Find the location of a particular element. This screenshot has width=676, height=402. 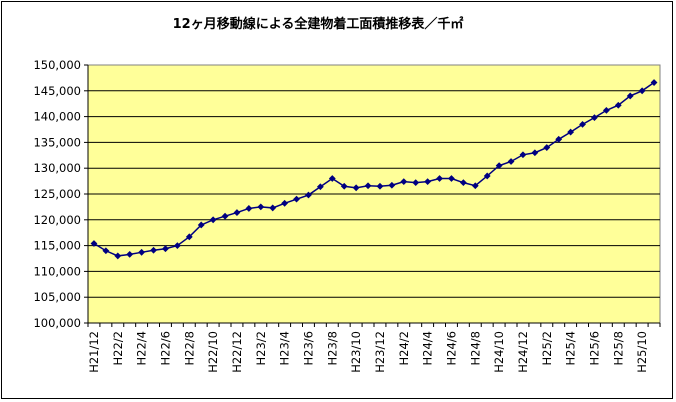

y-tick-label: 145,000 is located at coordinates (57, 91).